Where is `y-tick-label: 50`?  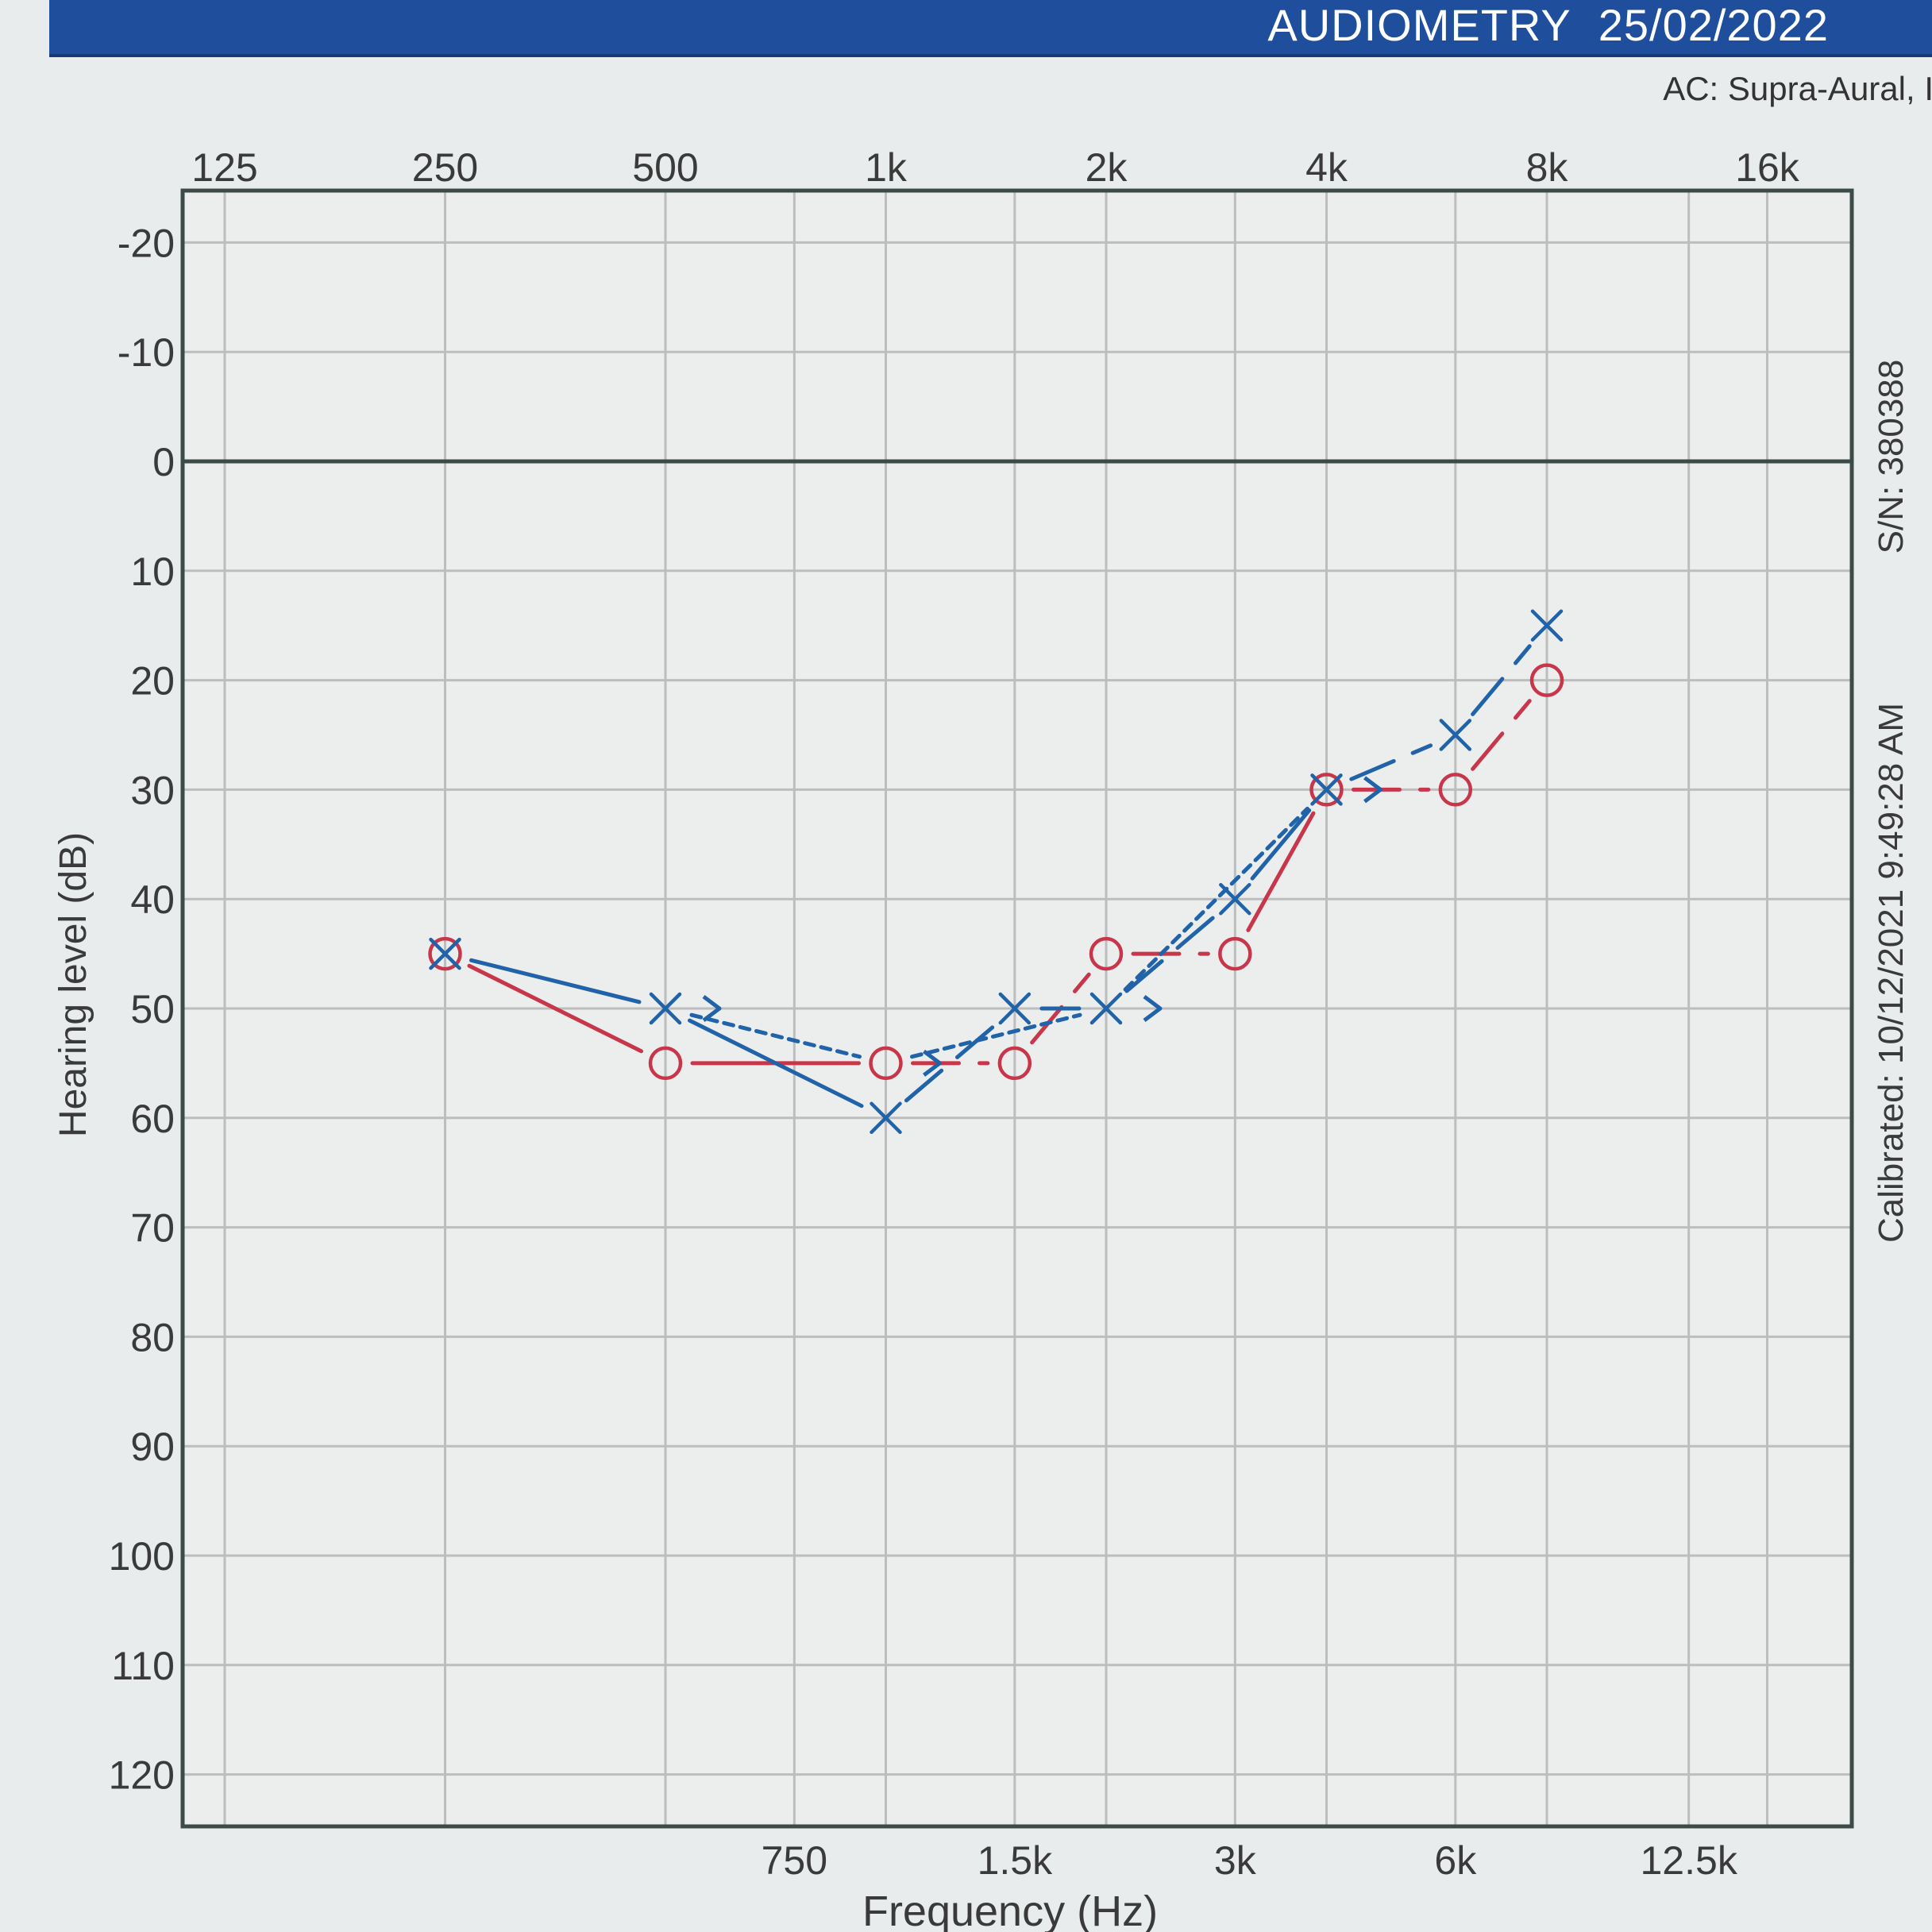 y-tick-label: 50 is located at coordinates (152, 1009).